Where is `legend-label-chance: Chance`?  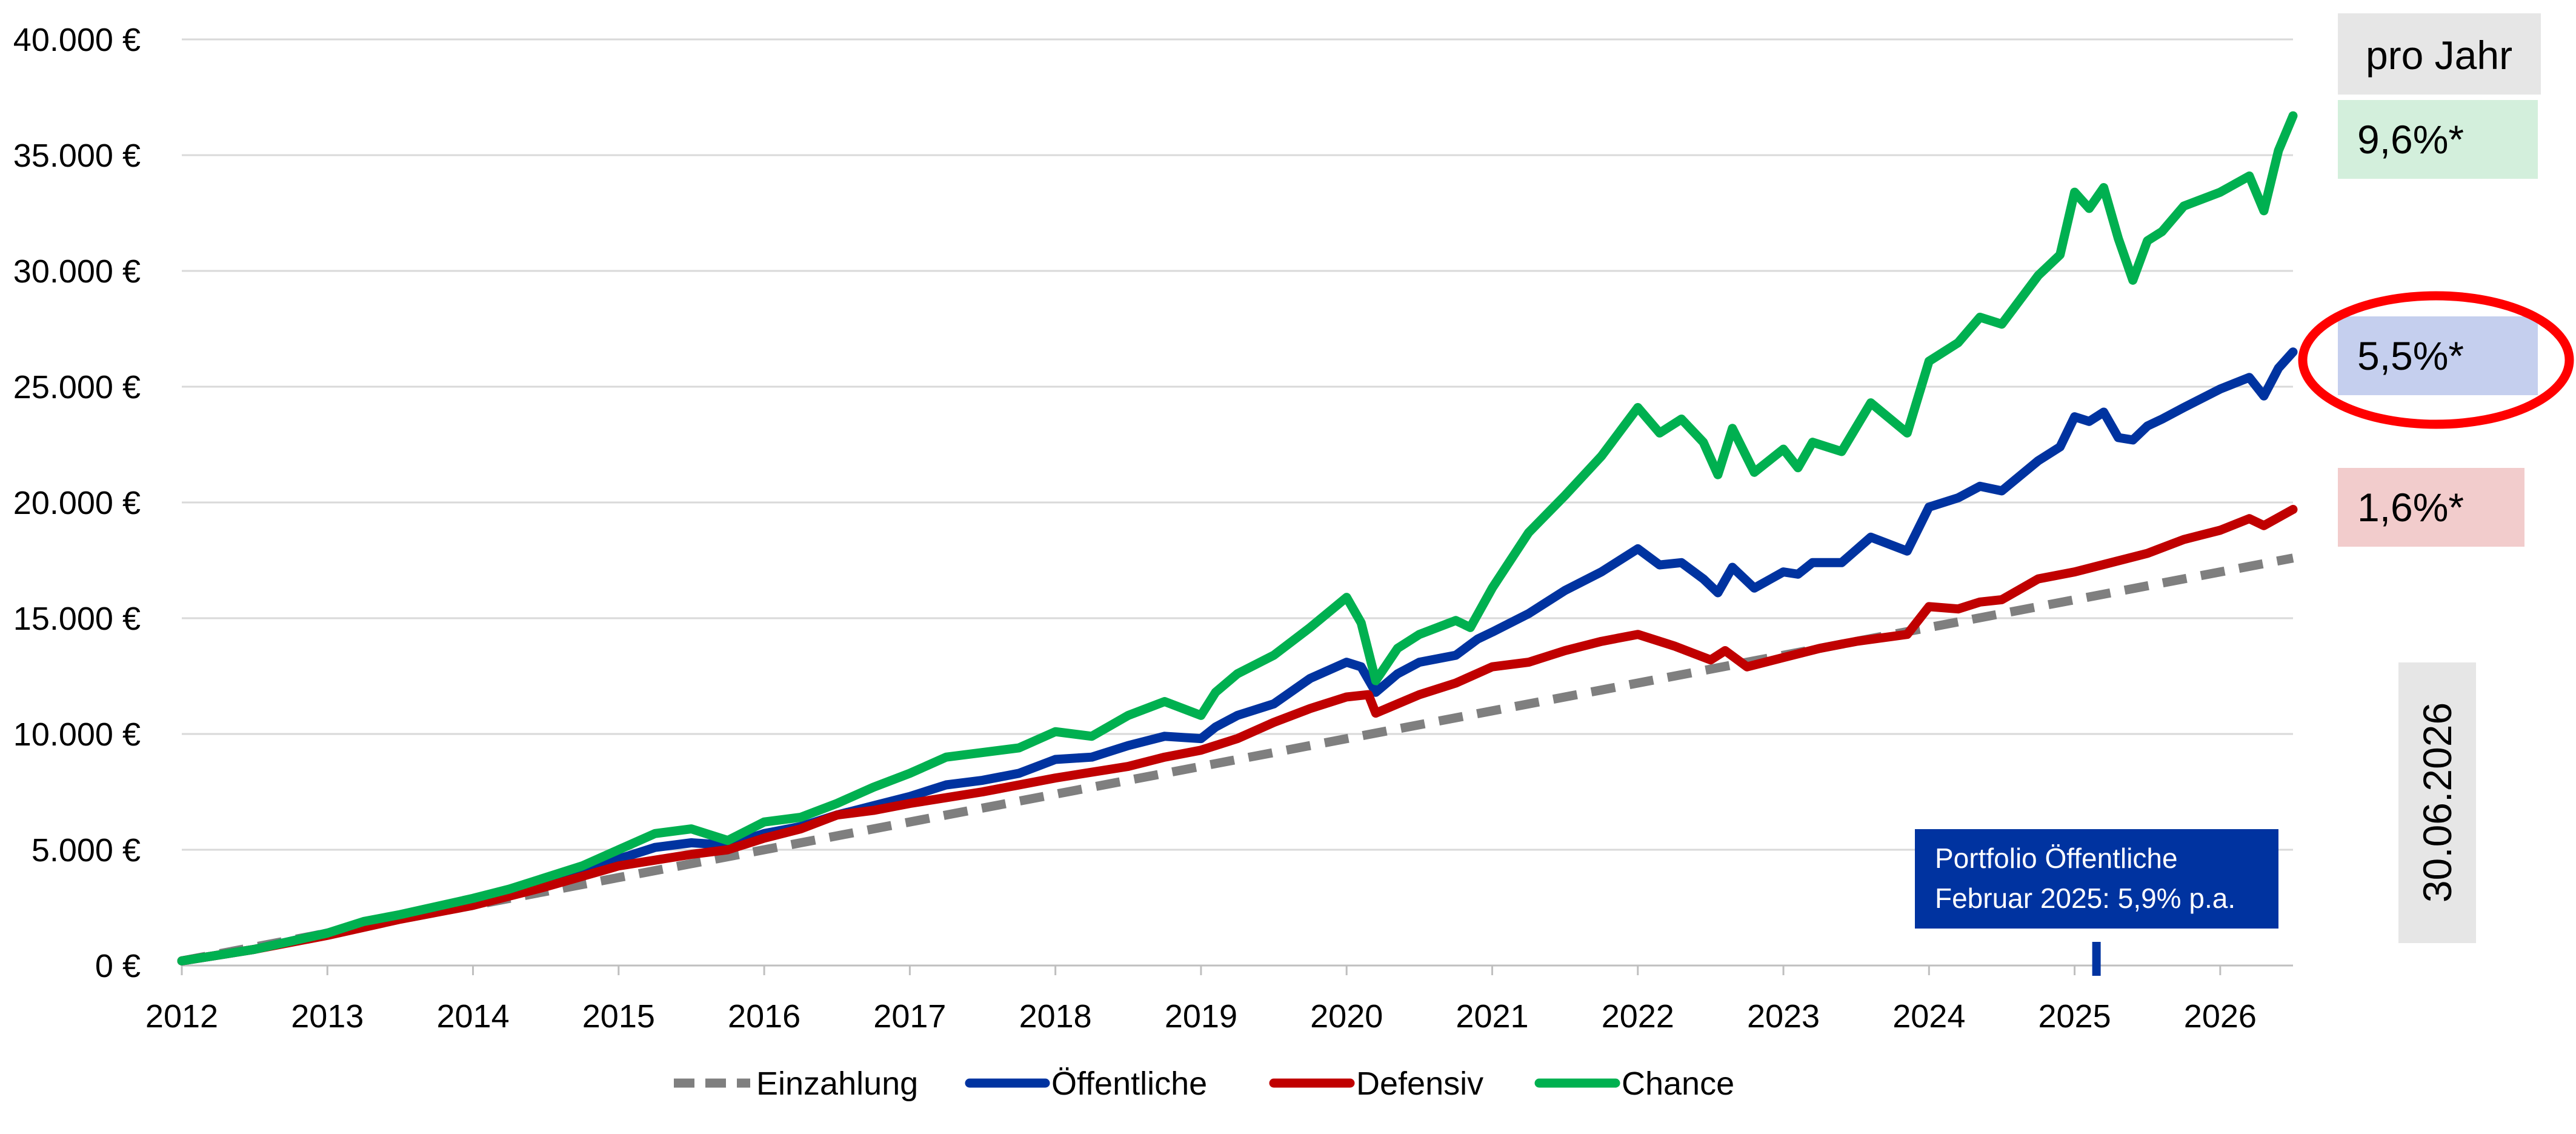
legend-label-chance: Chance is located at coordinates (1678, 1084).